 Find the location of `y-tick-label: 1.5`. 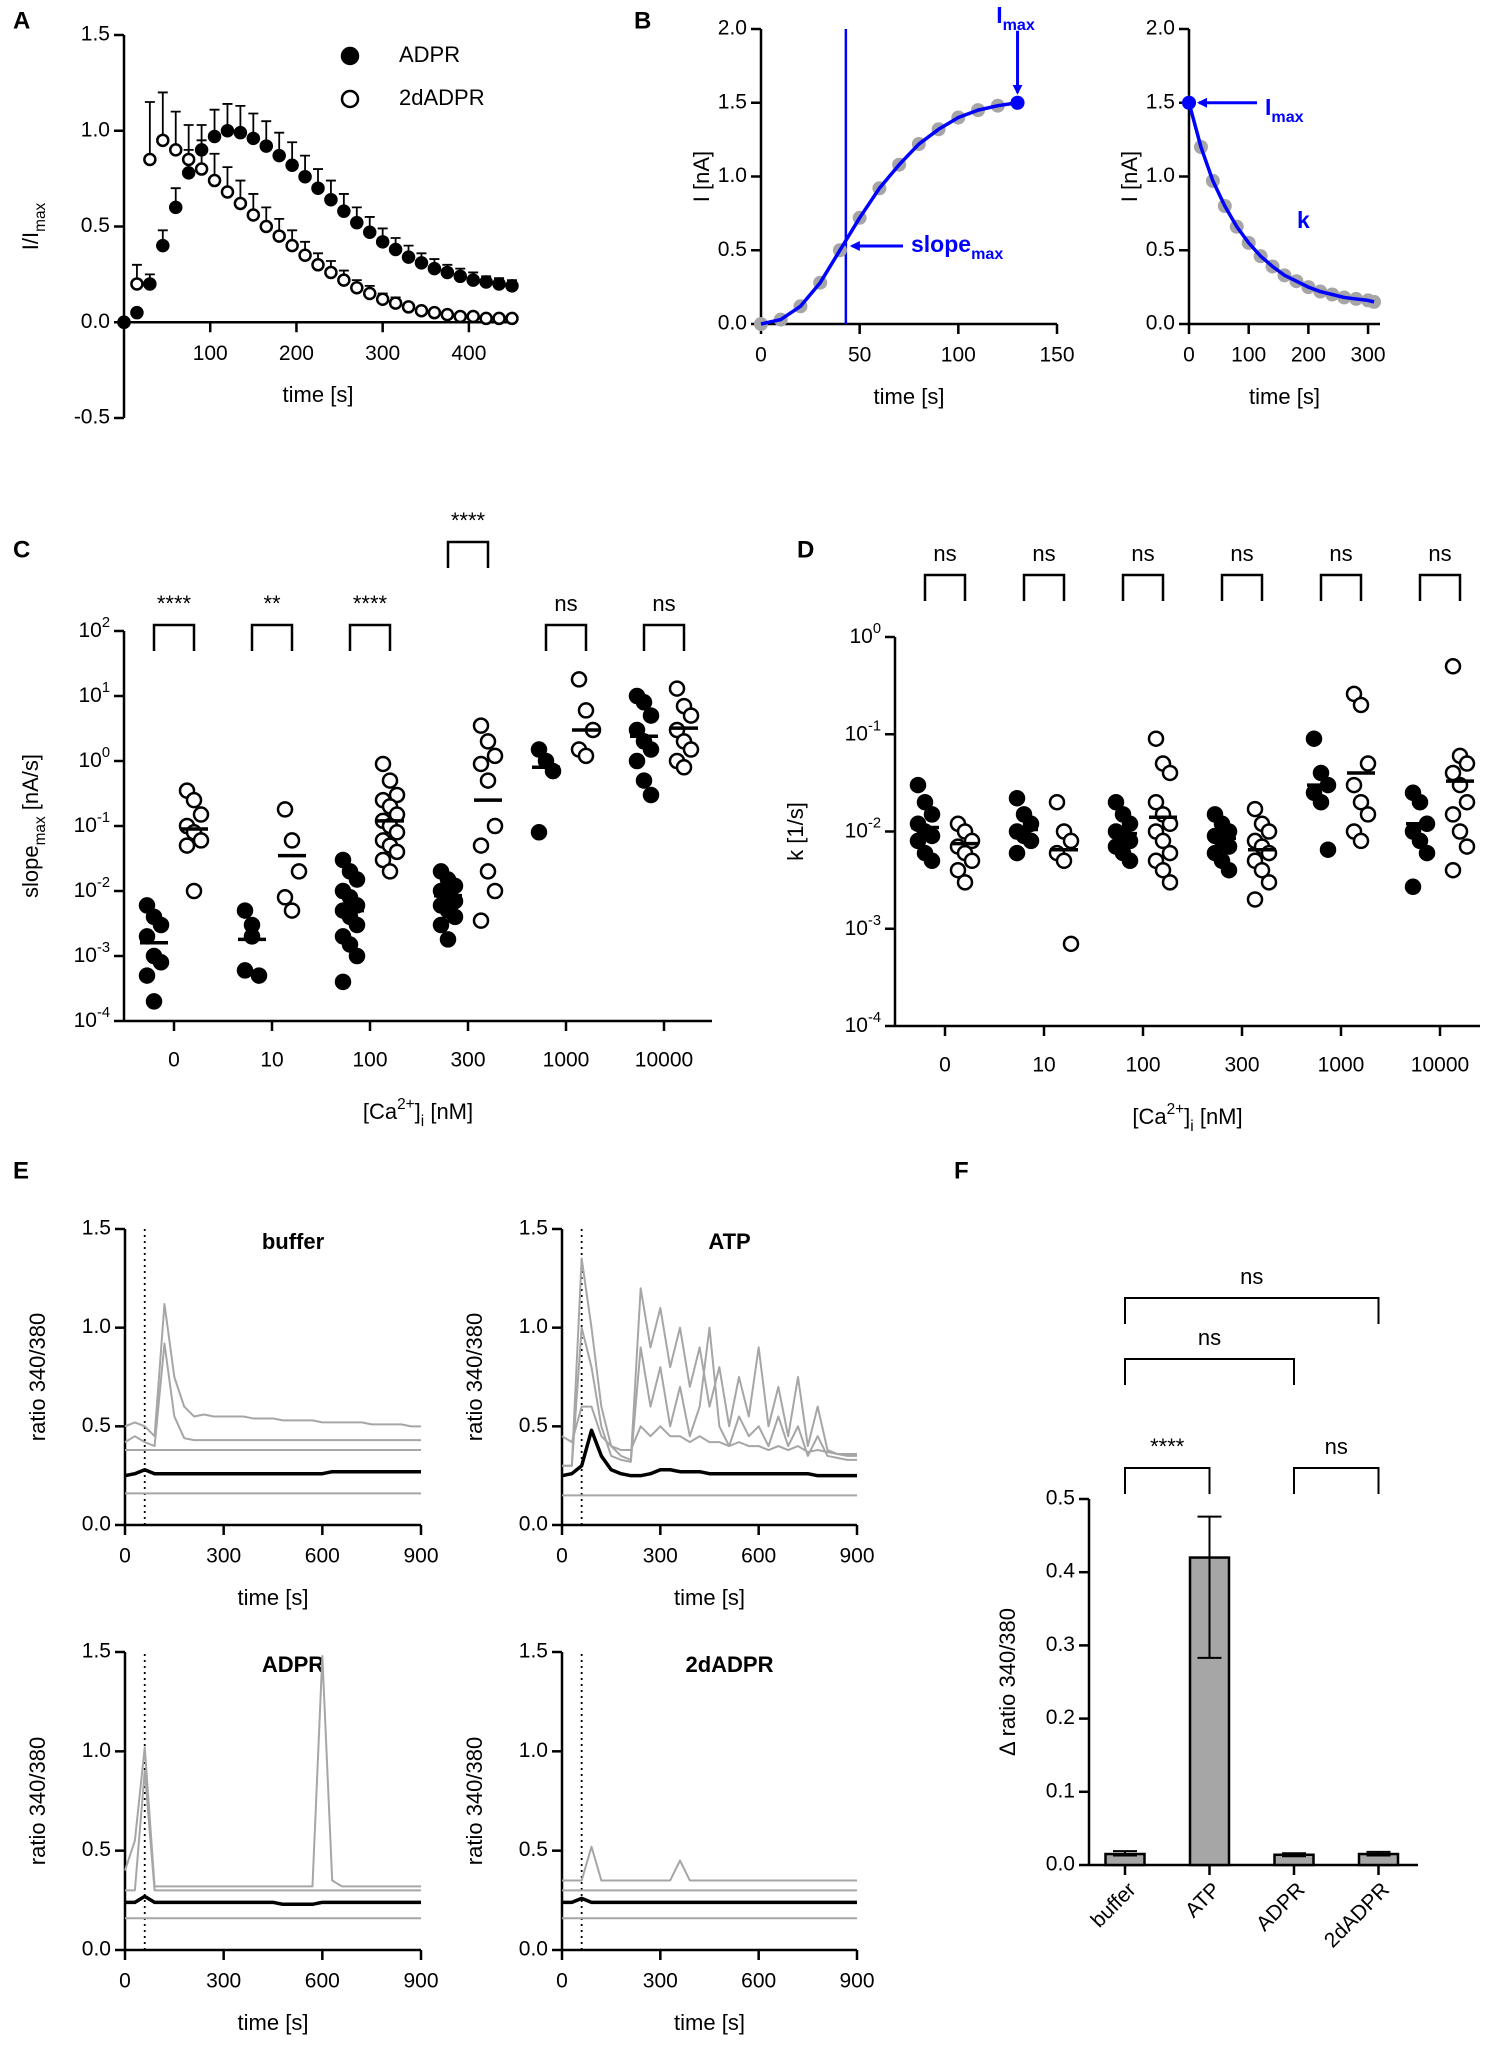

y-tick-label: 1.5 is located at coordinates (533, 1651).